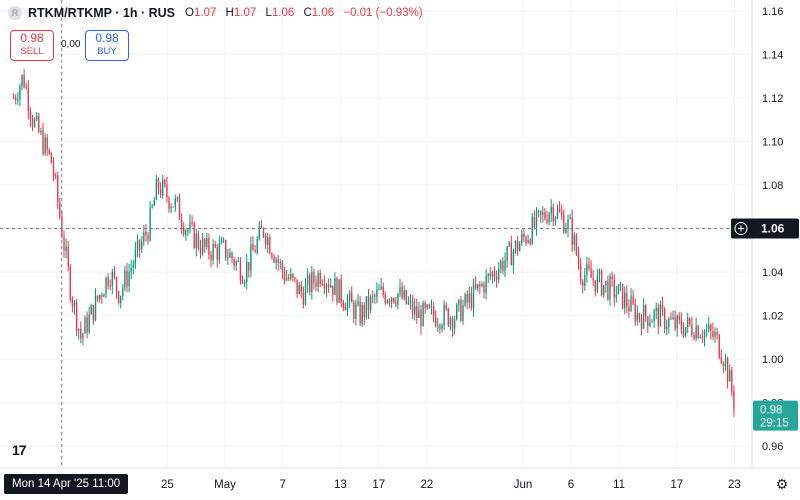 Image resolution: width=800 pixels, height=500 pixels. What do you see at coordinates (426, 485) in the screenshot?
I see `x-tick-label: 22` at bounding box center [426, 485].